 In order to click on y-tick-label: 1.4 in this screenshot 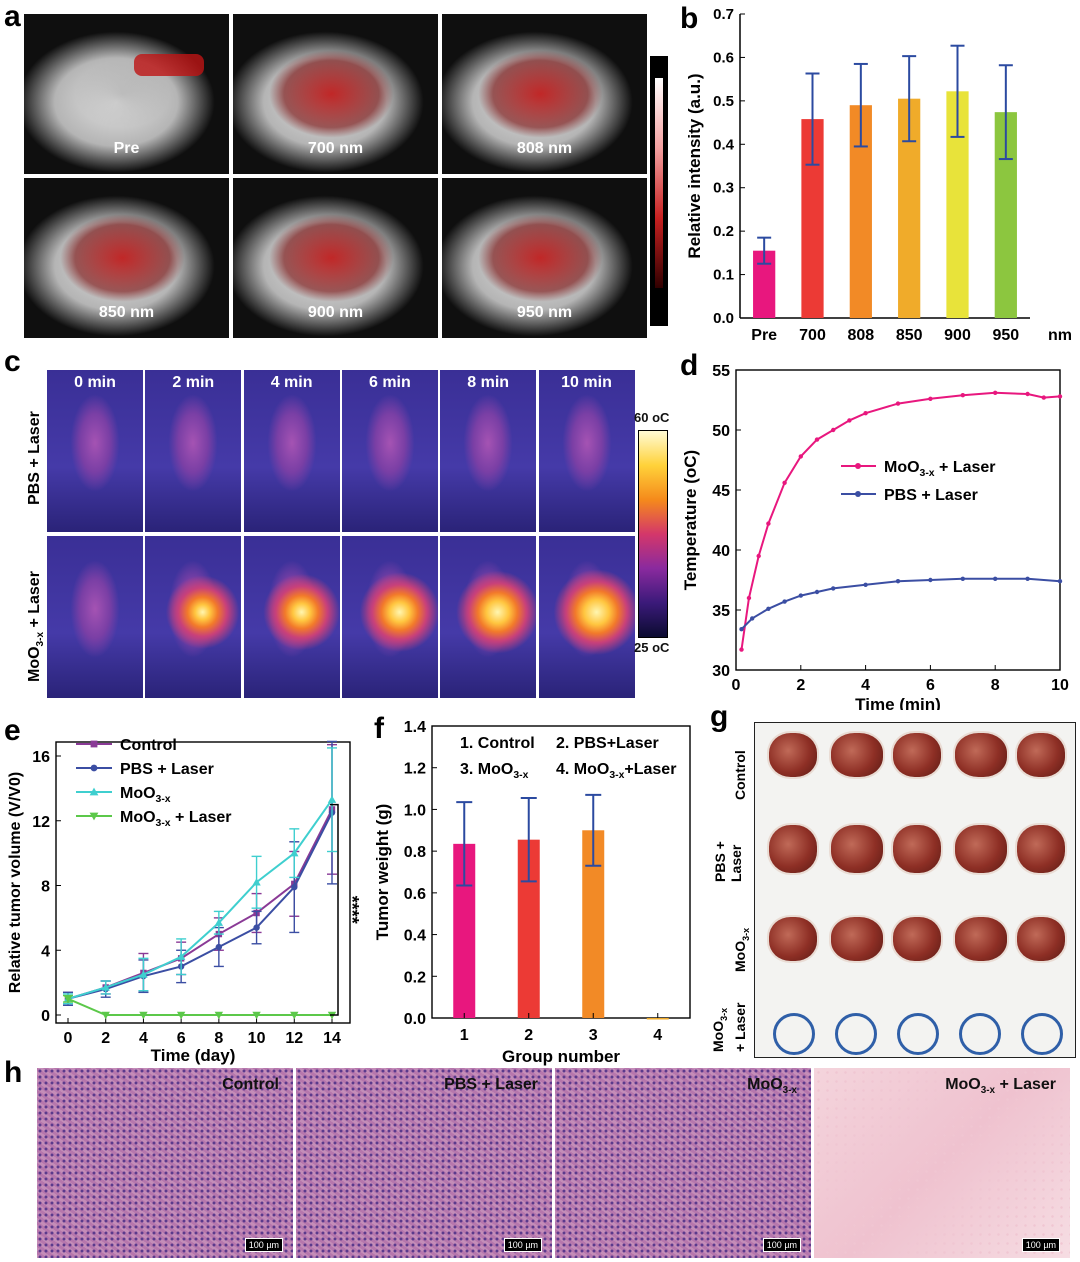, I will do `click(415, 727)`.